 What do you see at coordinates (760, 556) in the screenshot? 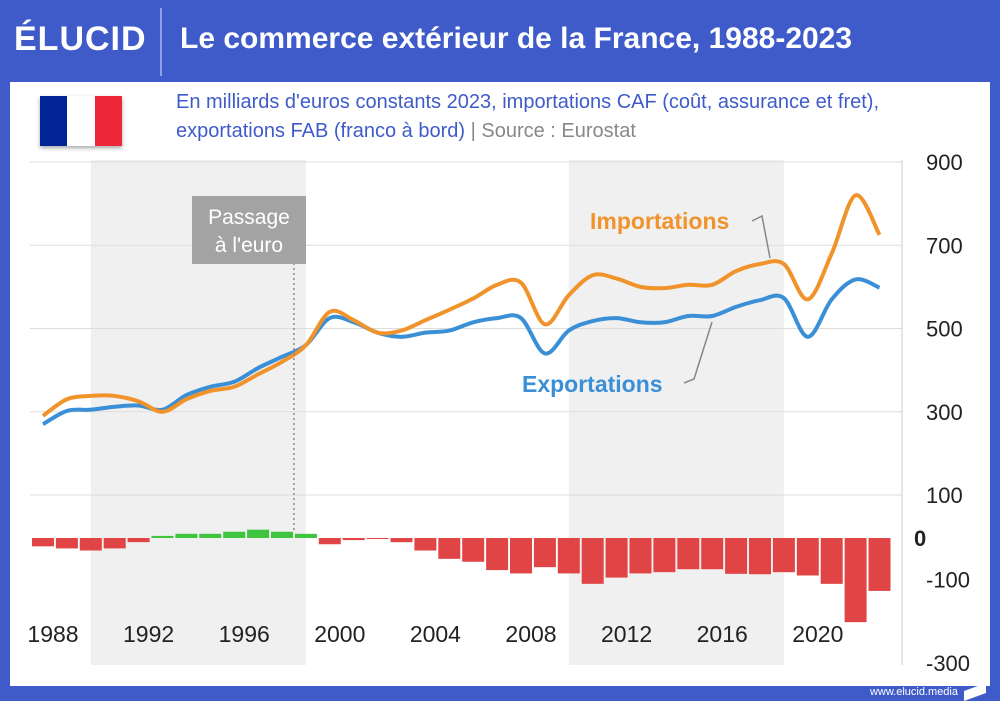
I see `balance-bar-2018` at bounding box center [760, 556].